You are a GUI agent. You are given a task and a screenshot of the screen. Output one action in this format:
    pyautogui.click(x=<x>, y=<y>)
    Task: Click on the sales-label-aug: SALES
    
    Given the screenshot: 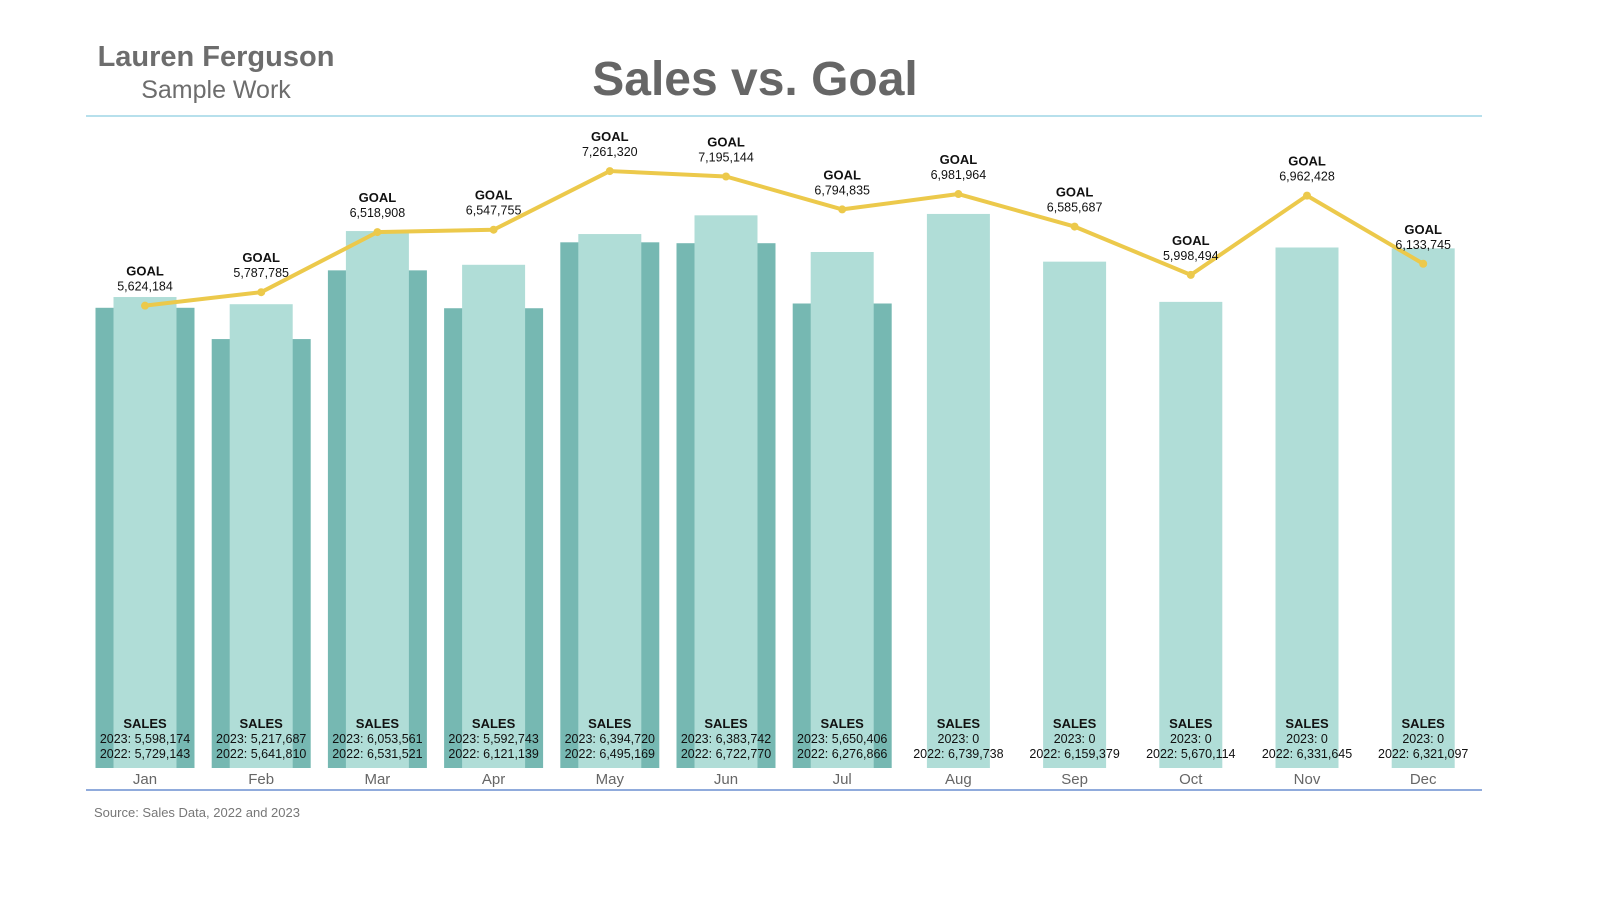 What is the action you would take?
    pyautogui.click(x=959, y=723)
    